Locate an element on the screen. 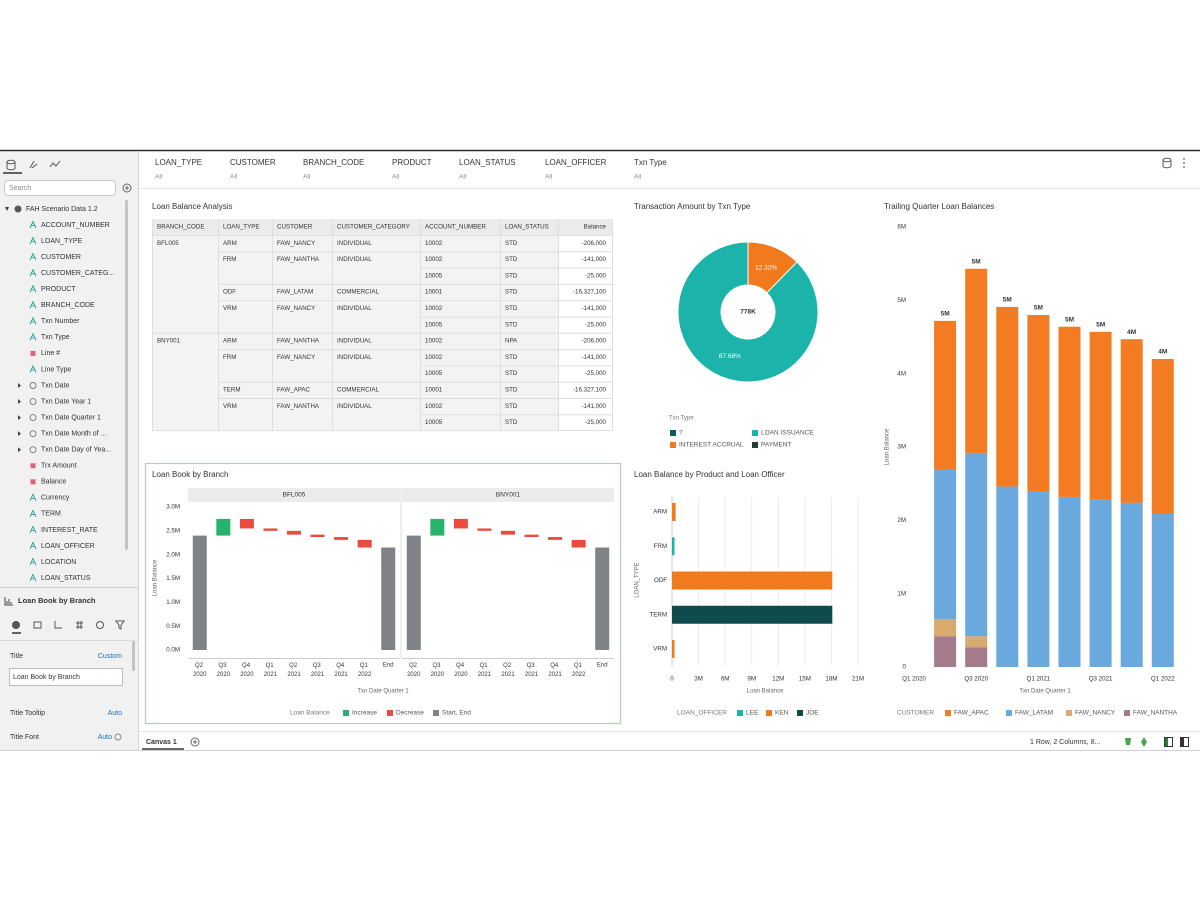 The image size is (1200, 900). table-header: BRANCH_CODE is located at coordinates (180, 227).